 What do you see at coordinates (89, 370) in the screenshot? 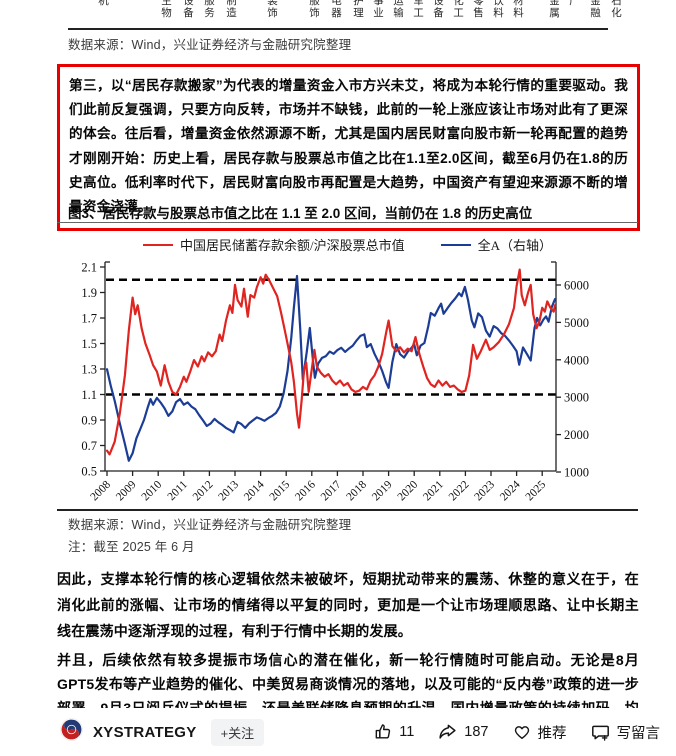
I see `svg-text: 1.3` at bounding box center [89, 370].